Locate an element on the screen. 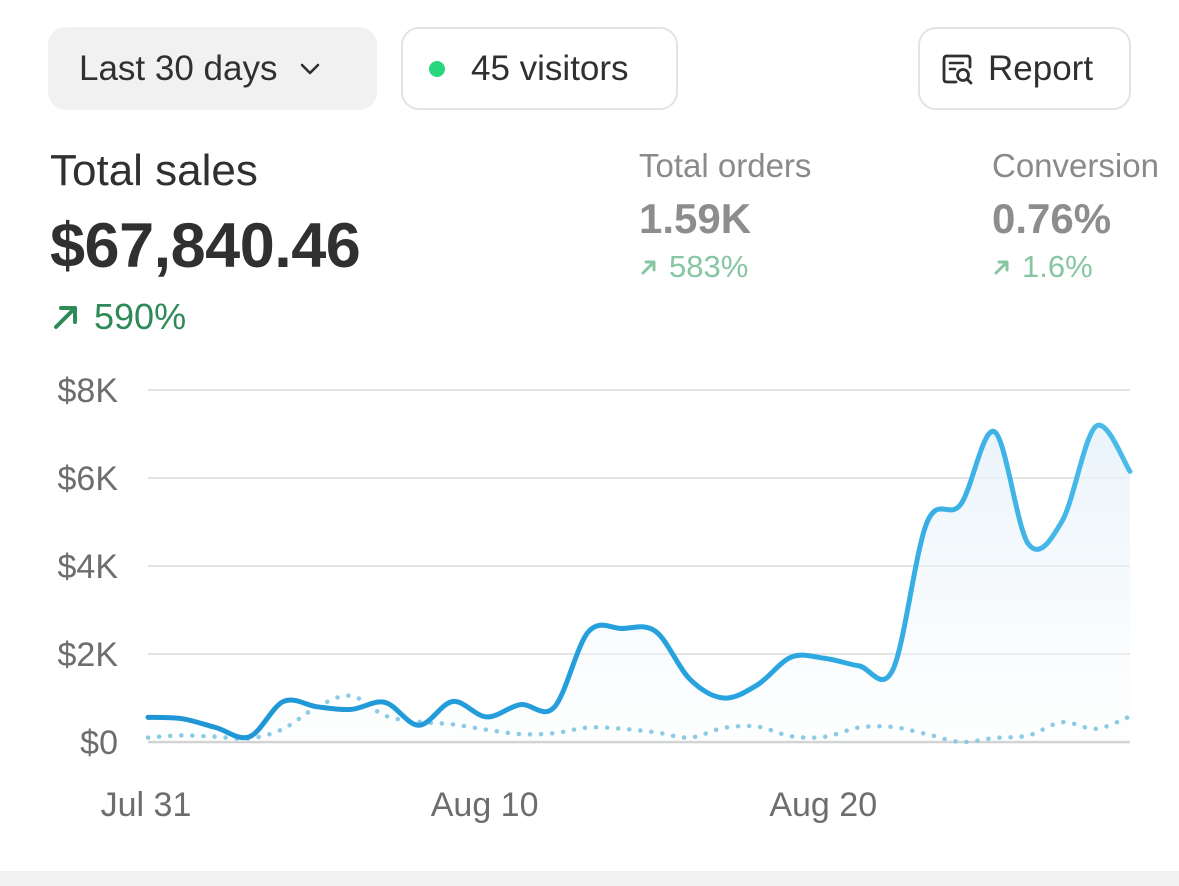  live-status-dot-icon is located at coordinates (437, 68).